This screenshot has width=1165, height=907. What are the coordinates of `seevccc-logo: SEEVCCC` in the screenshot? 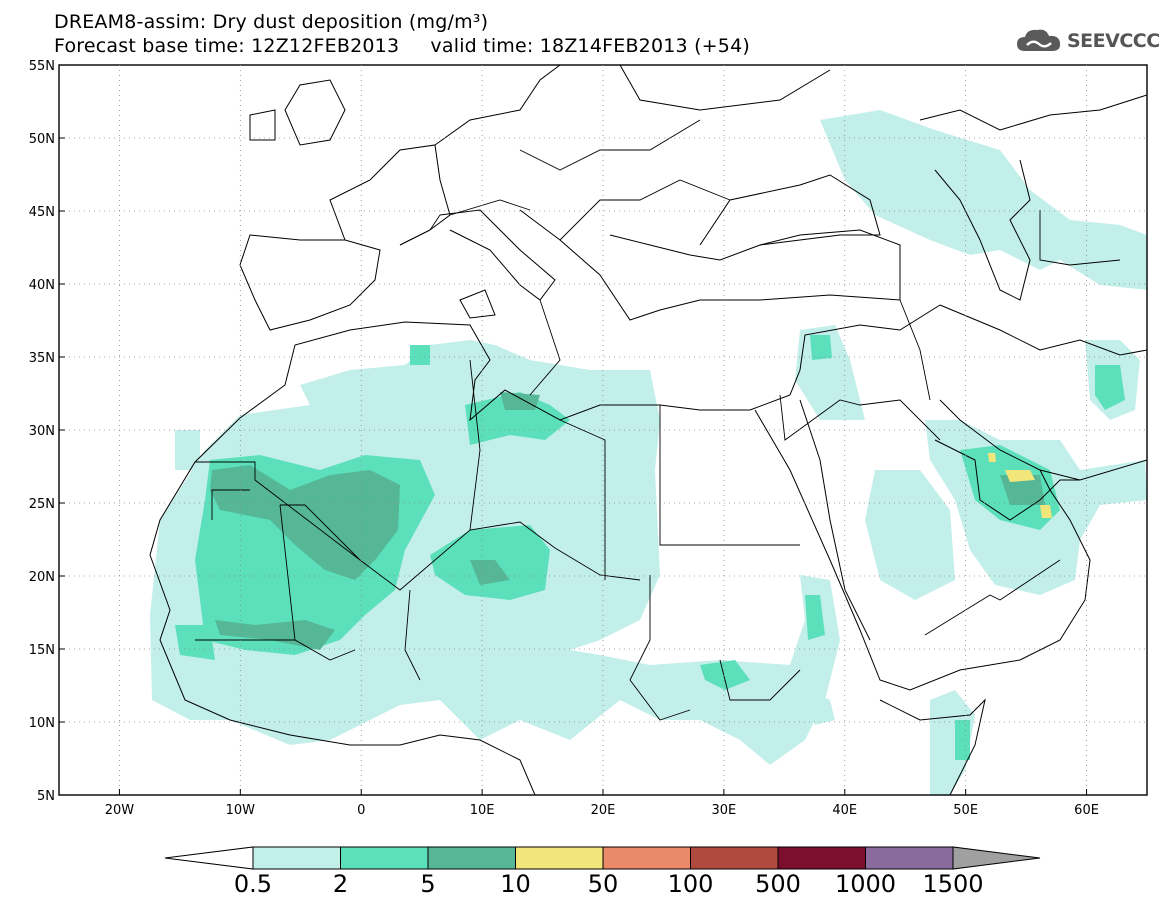 It's located at (1087, 41).